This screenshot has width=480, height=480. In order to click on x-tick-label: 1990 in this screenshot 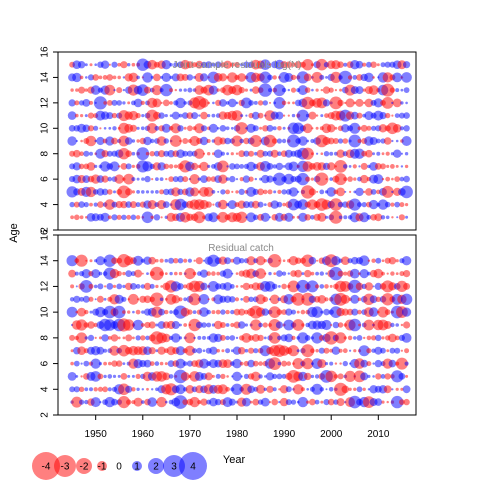, I will do `click(284, 434)`.